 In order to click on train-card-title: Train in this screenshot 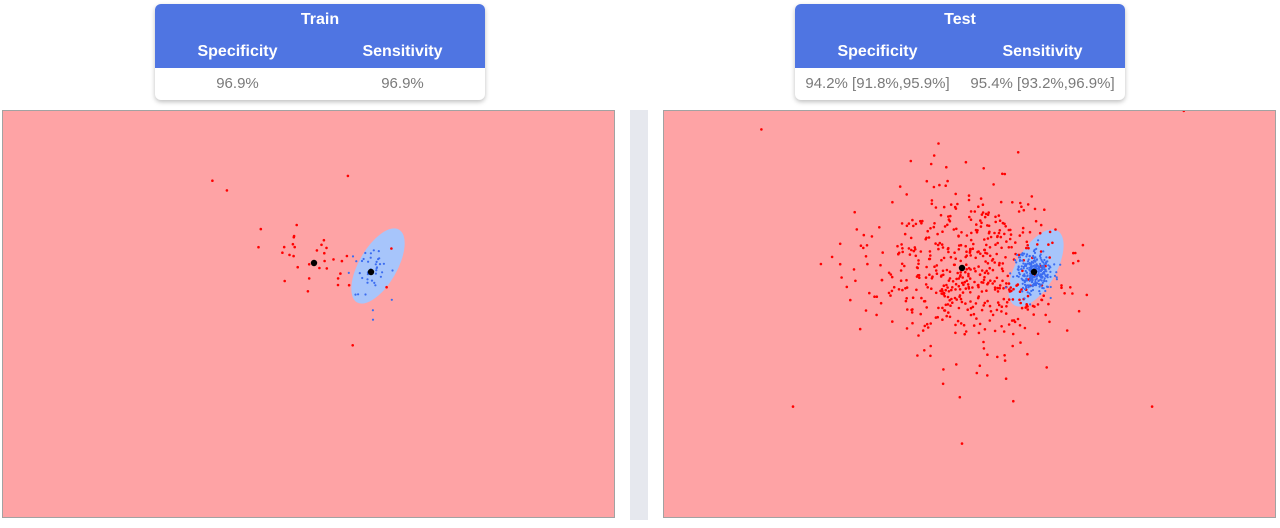, I will do `click(320, 20)`.